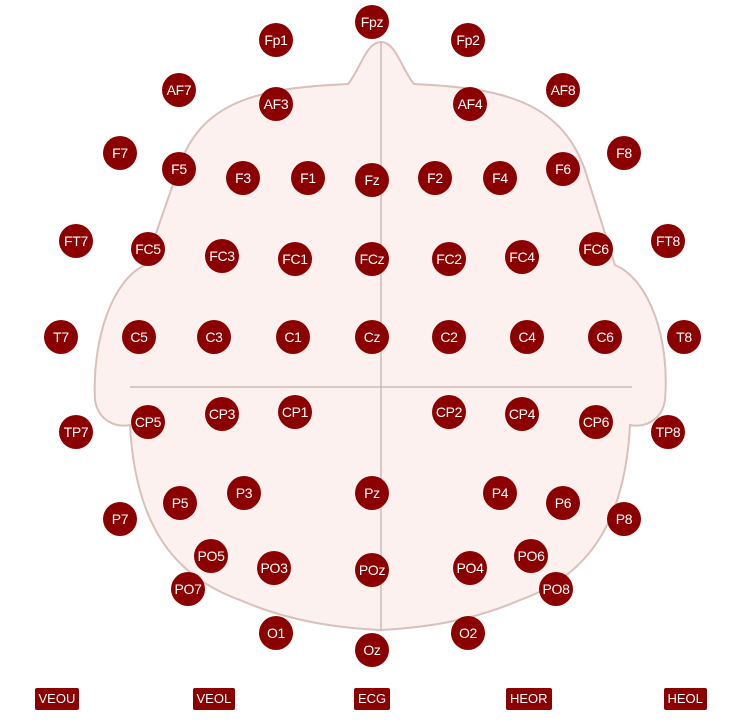 The width and height of the screenshot is (740, 725). I want to click on electrode-p7: P7, so click(120, 519).